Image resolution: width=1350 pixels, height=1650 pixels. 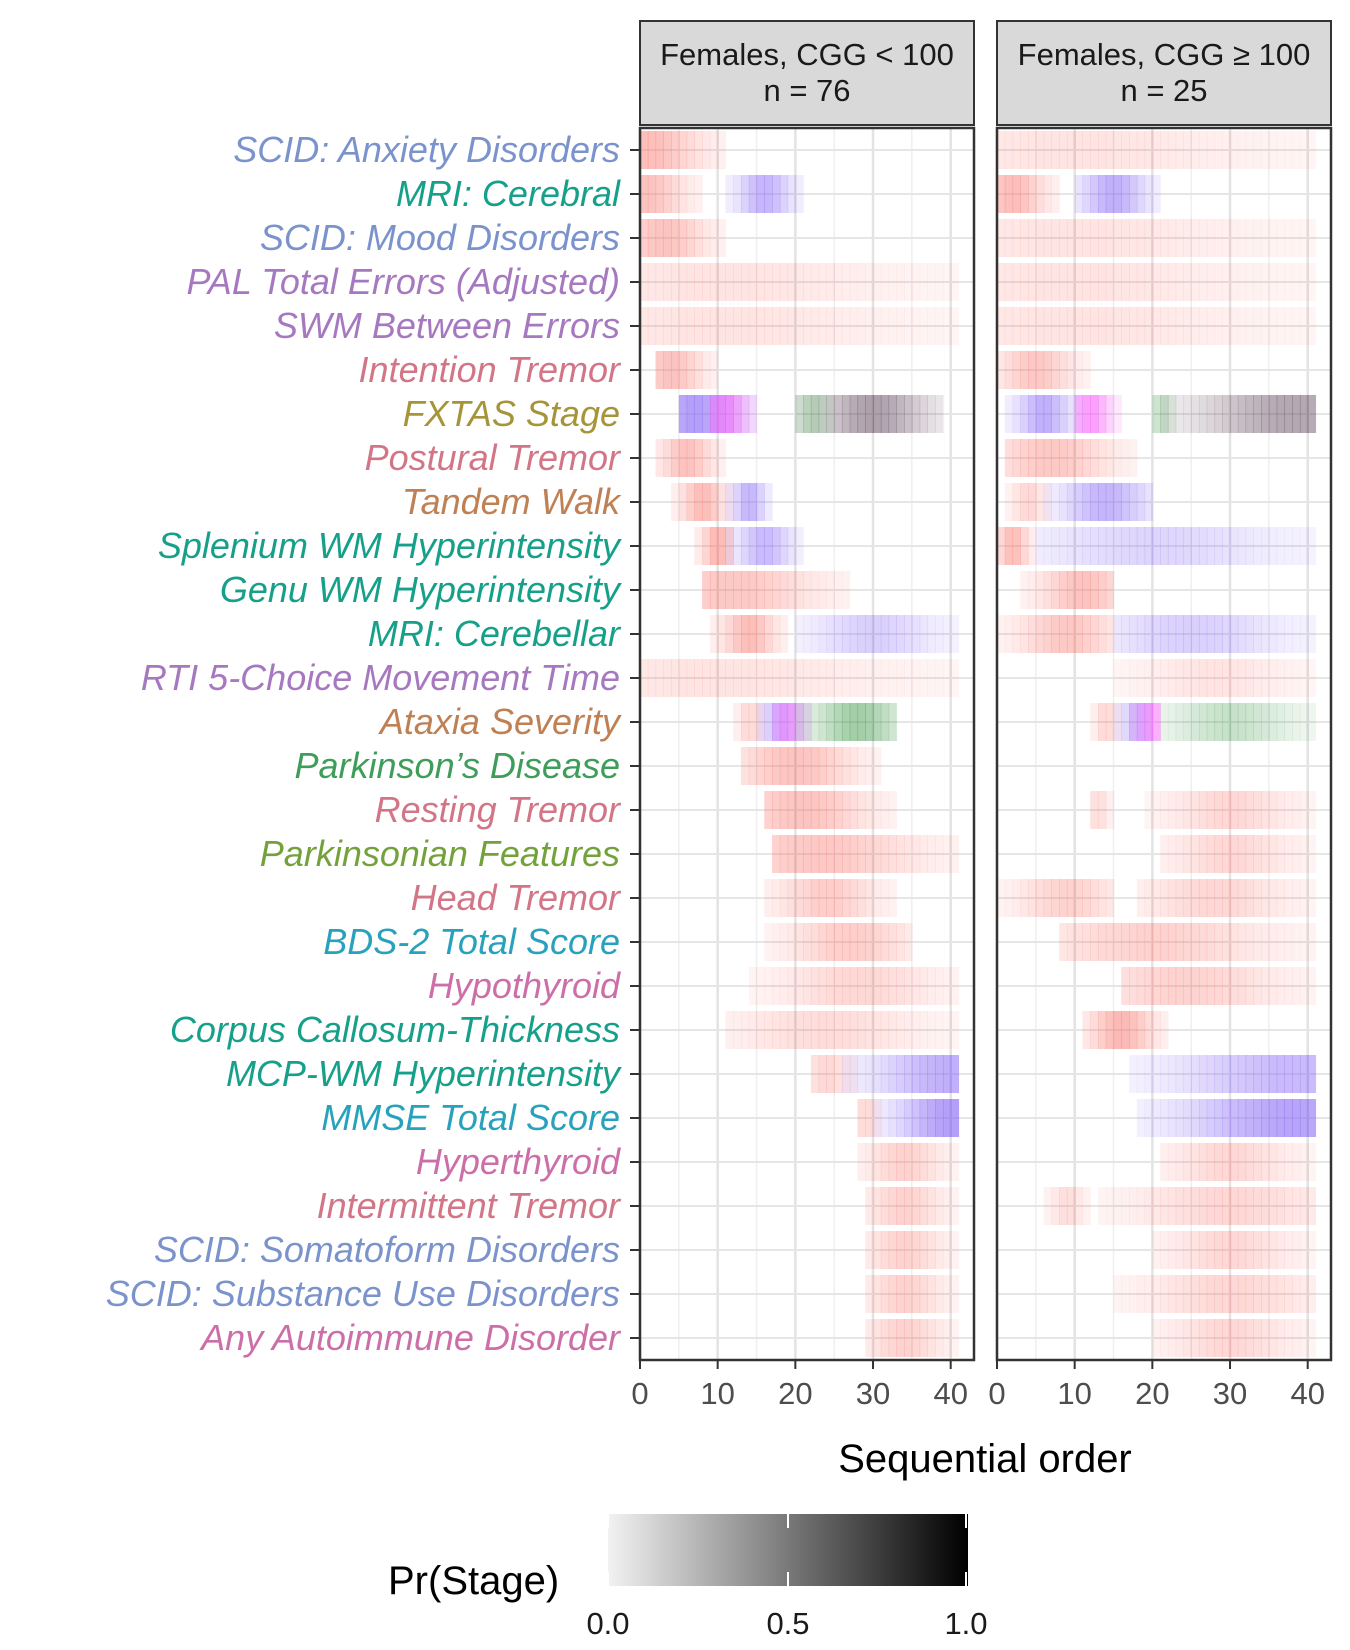 What do you see at coordinates (508, 193) in the screenshot?
I see `y-tick-label: MRI: Cerebral` at bounding box center [508, 193].